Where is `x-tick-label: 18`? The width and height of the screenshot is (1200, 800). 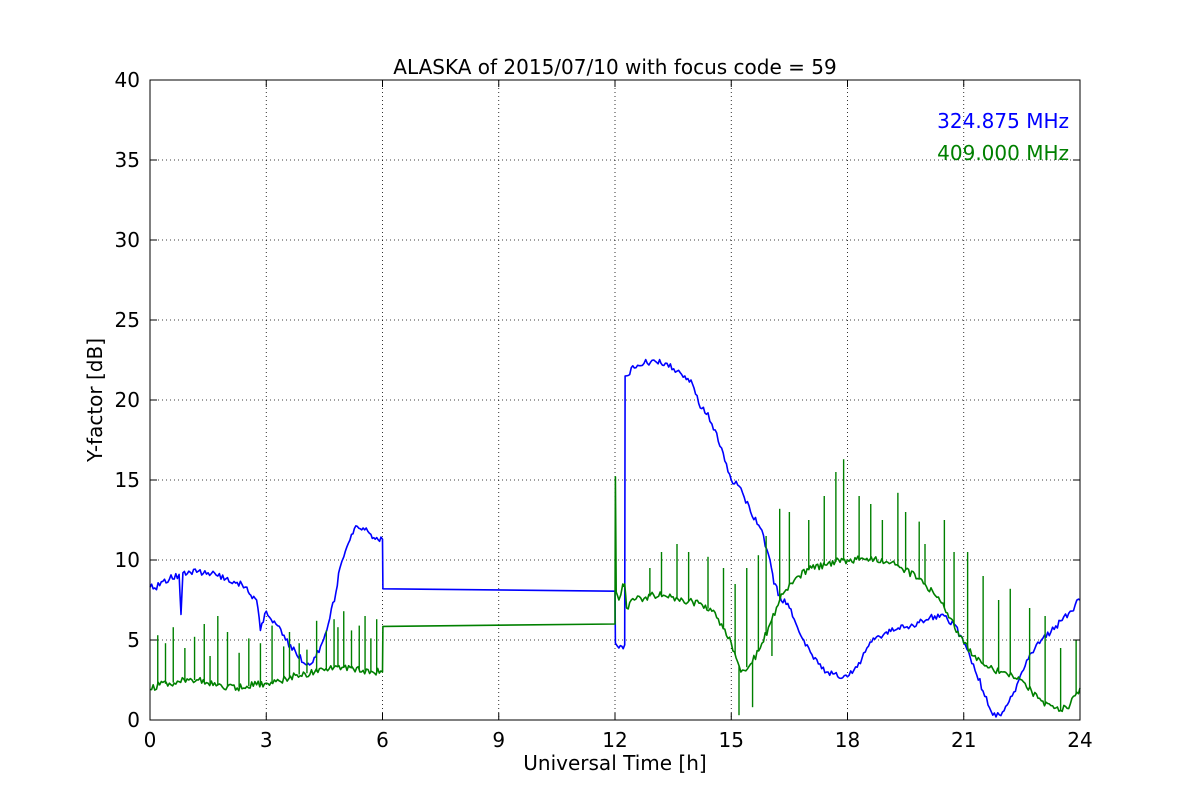
x-tick-label: 18 is located at coordinates (847, 740).